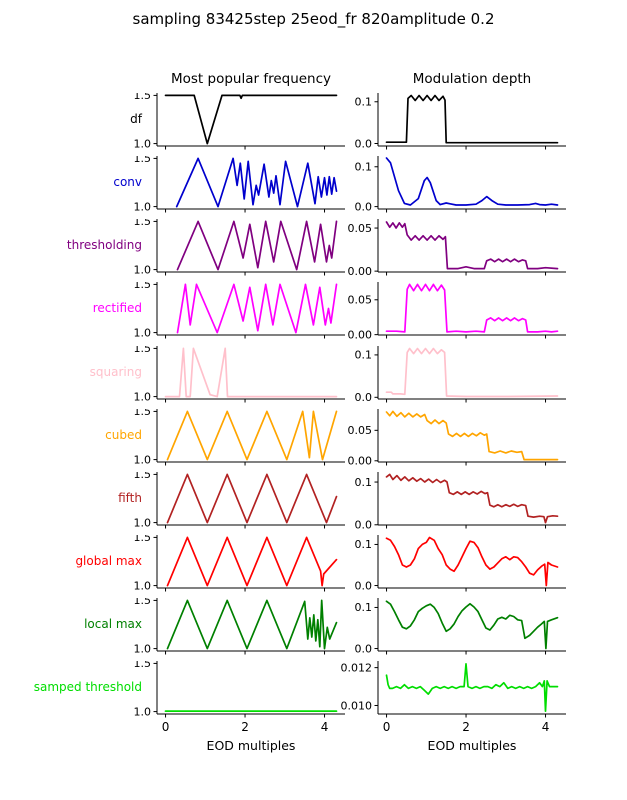  Describe the element at coordinates (472, 745) in the screenshot. I see `right-x-axis-label: EOD multiples` at that location.